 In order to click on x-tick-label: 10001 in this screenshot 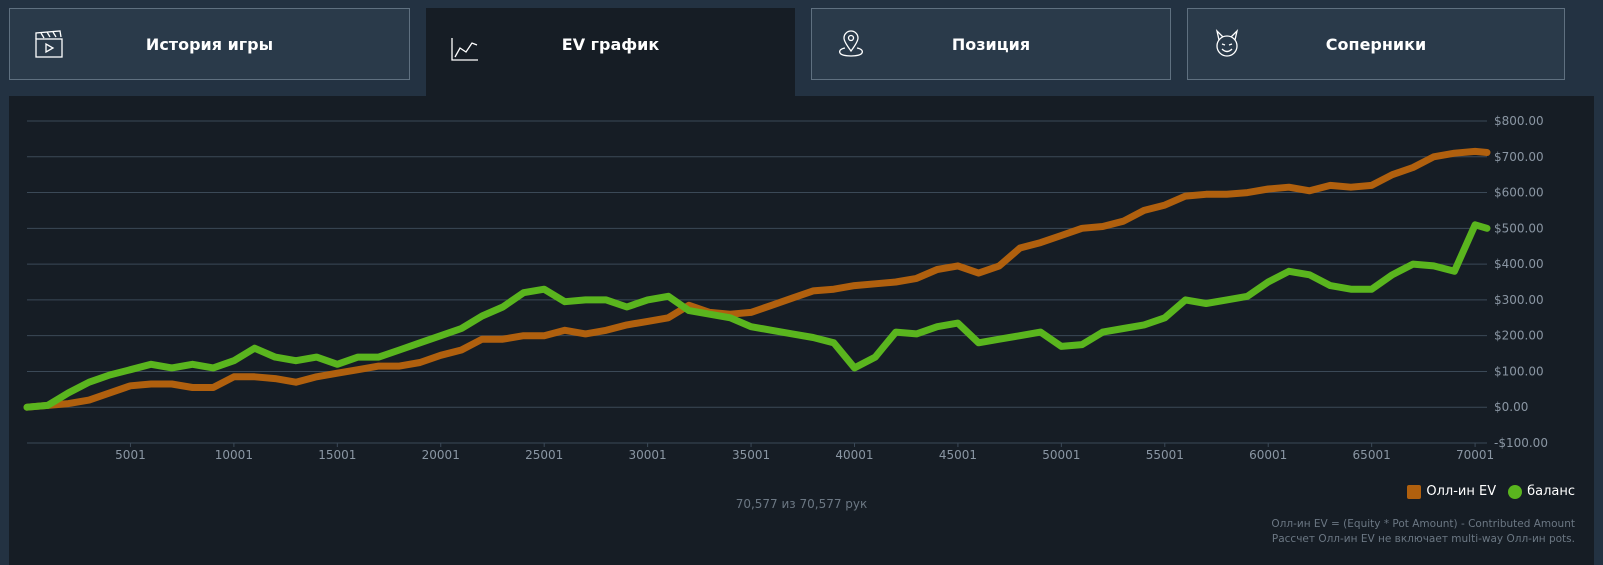, I will do `click(234, 455)`.